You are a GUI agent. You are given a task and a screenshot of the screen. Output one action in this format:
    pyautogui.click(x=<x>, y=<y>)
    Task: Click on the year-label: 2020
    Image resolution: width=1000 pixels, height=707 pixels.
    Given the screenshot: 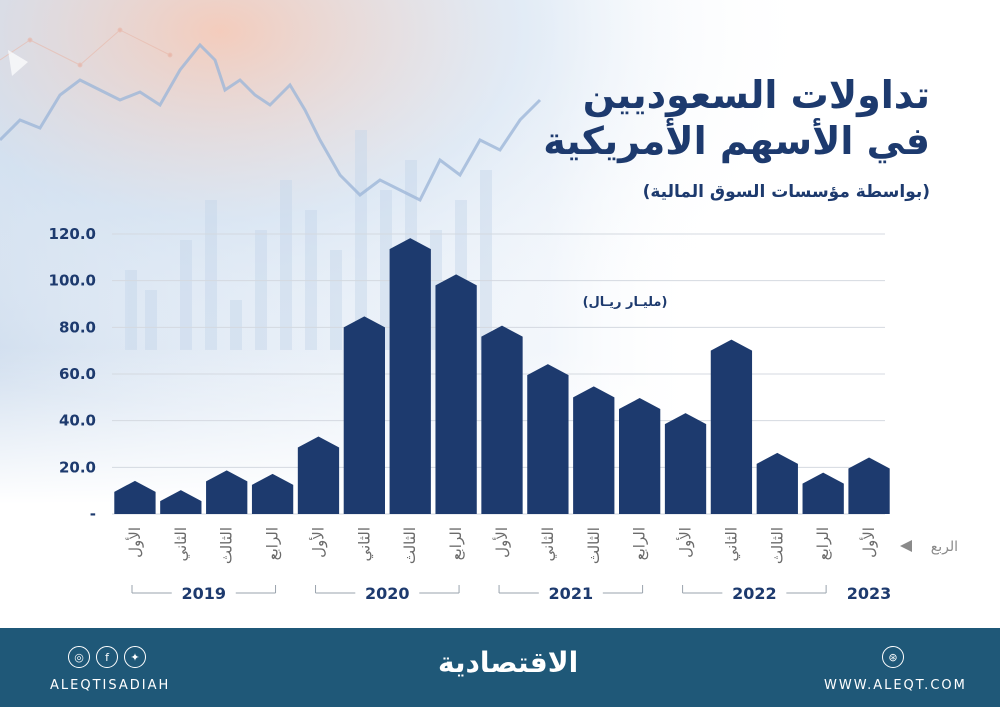 What is the action you would take?
    pyautogui.click(x=387, y=593)
    